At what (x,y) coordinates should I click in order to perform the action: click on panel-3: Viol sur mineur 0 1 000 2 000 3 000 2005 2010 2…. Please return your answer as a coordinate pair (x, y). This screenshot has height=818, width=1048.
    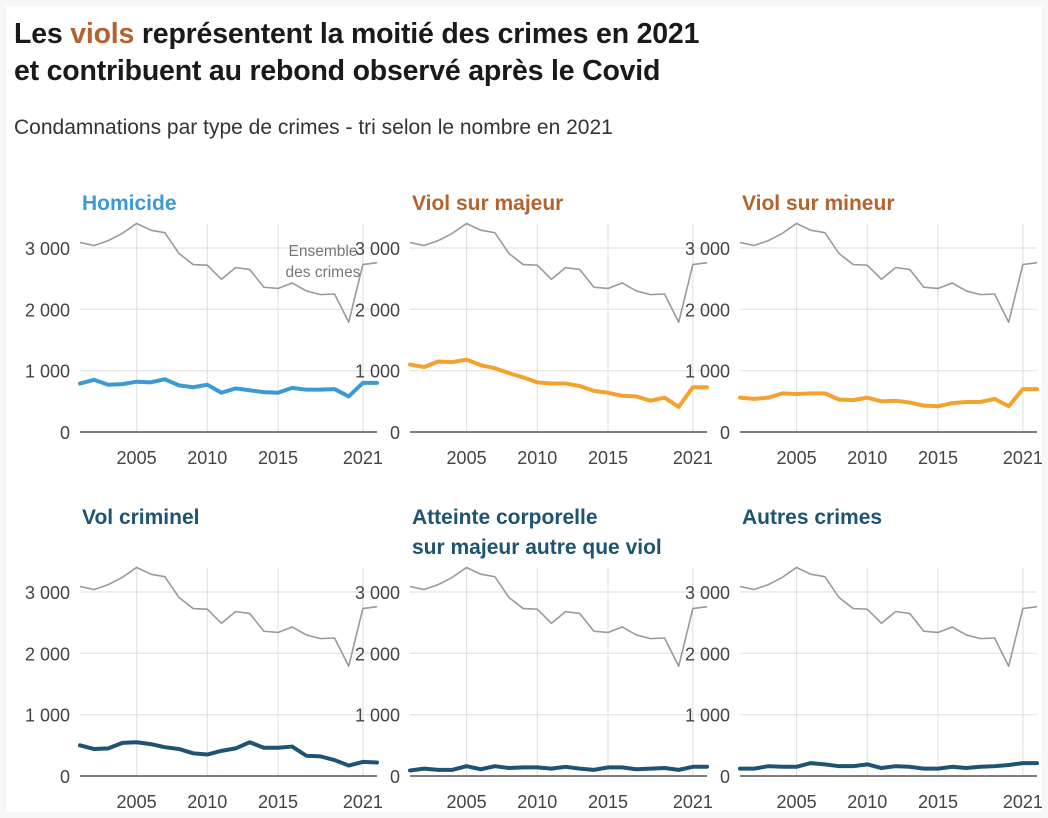
    Looking at the image, I should click on (864, 330).